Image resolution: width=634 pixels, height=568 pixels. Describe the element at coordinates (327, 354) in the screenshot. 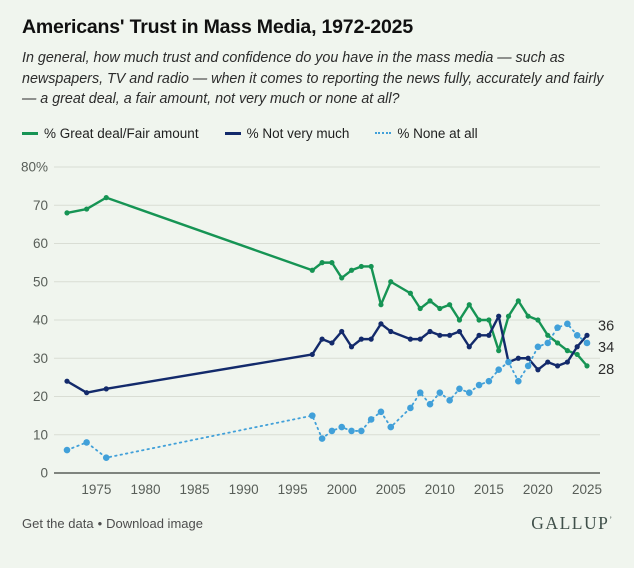

I see `series-line` at that location.